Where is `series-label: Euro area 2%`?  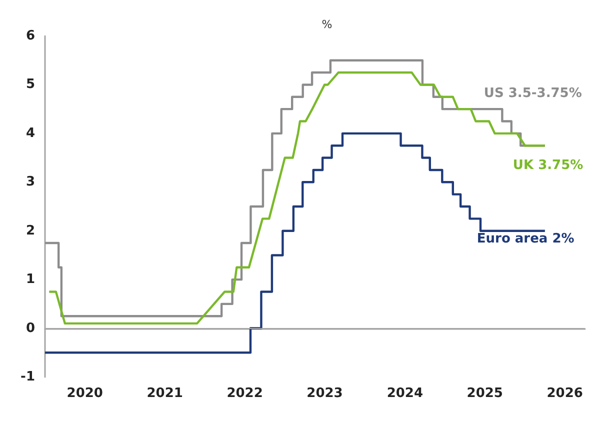 series-label: Euro area 2% is located at coordinates (525, 238).